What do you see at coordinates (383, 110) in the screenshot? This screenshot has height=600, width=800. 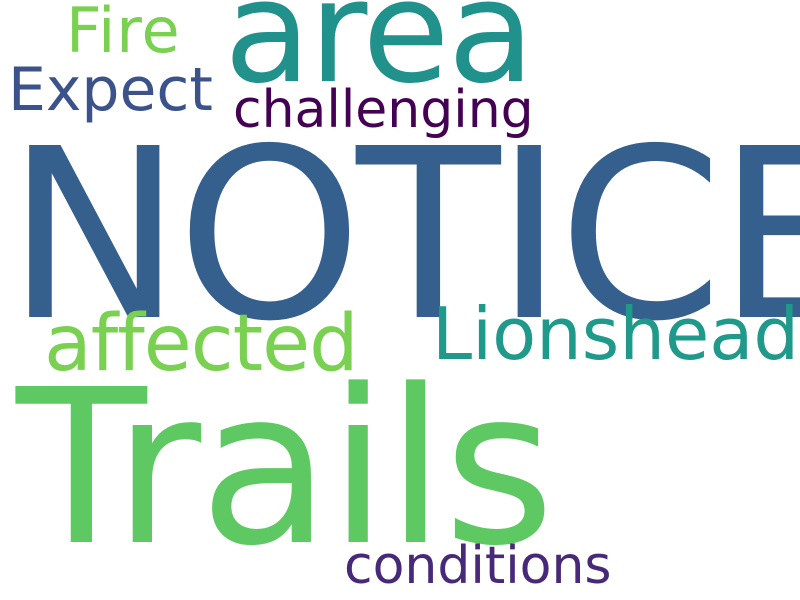 I see `word-challenging: challenging` at bounding box center [383, 110].